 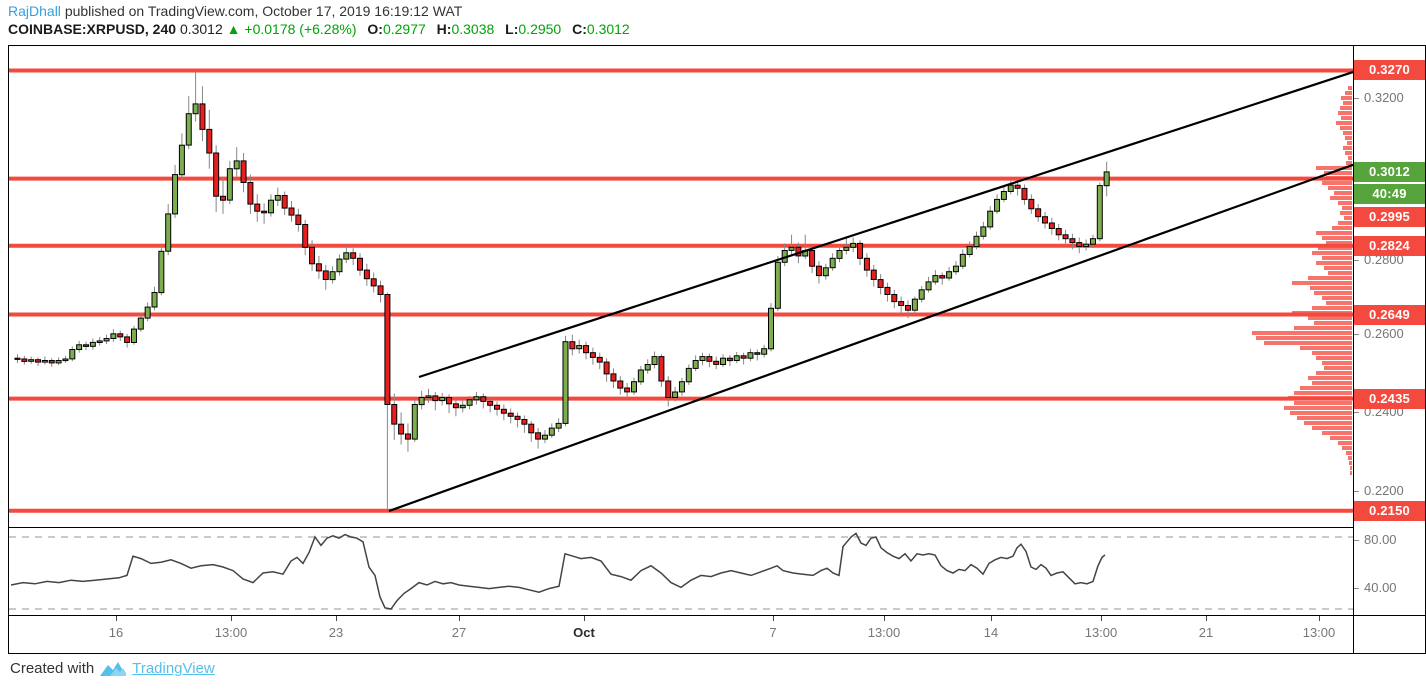 I want to click on open-value: 0.2977, so click(x=404, y=29).